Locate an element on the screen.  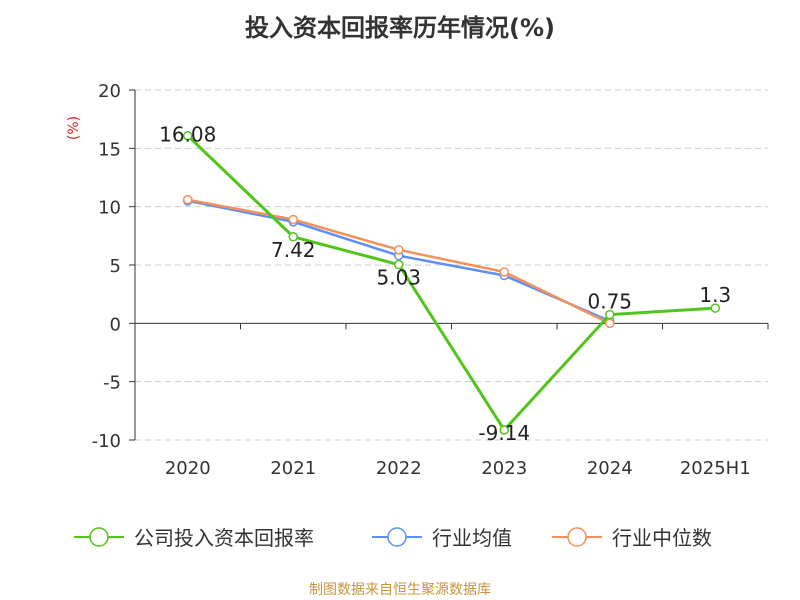
chart-title: 投入资本回报率历年情况(%) is located at coordinates (400, 28).